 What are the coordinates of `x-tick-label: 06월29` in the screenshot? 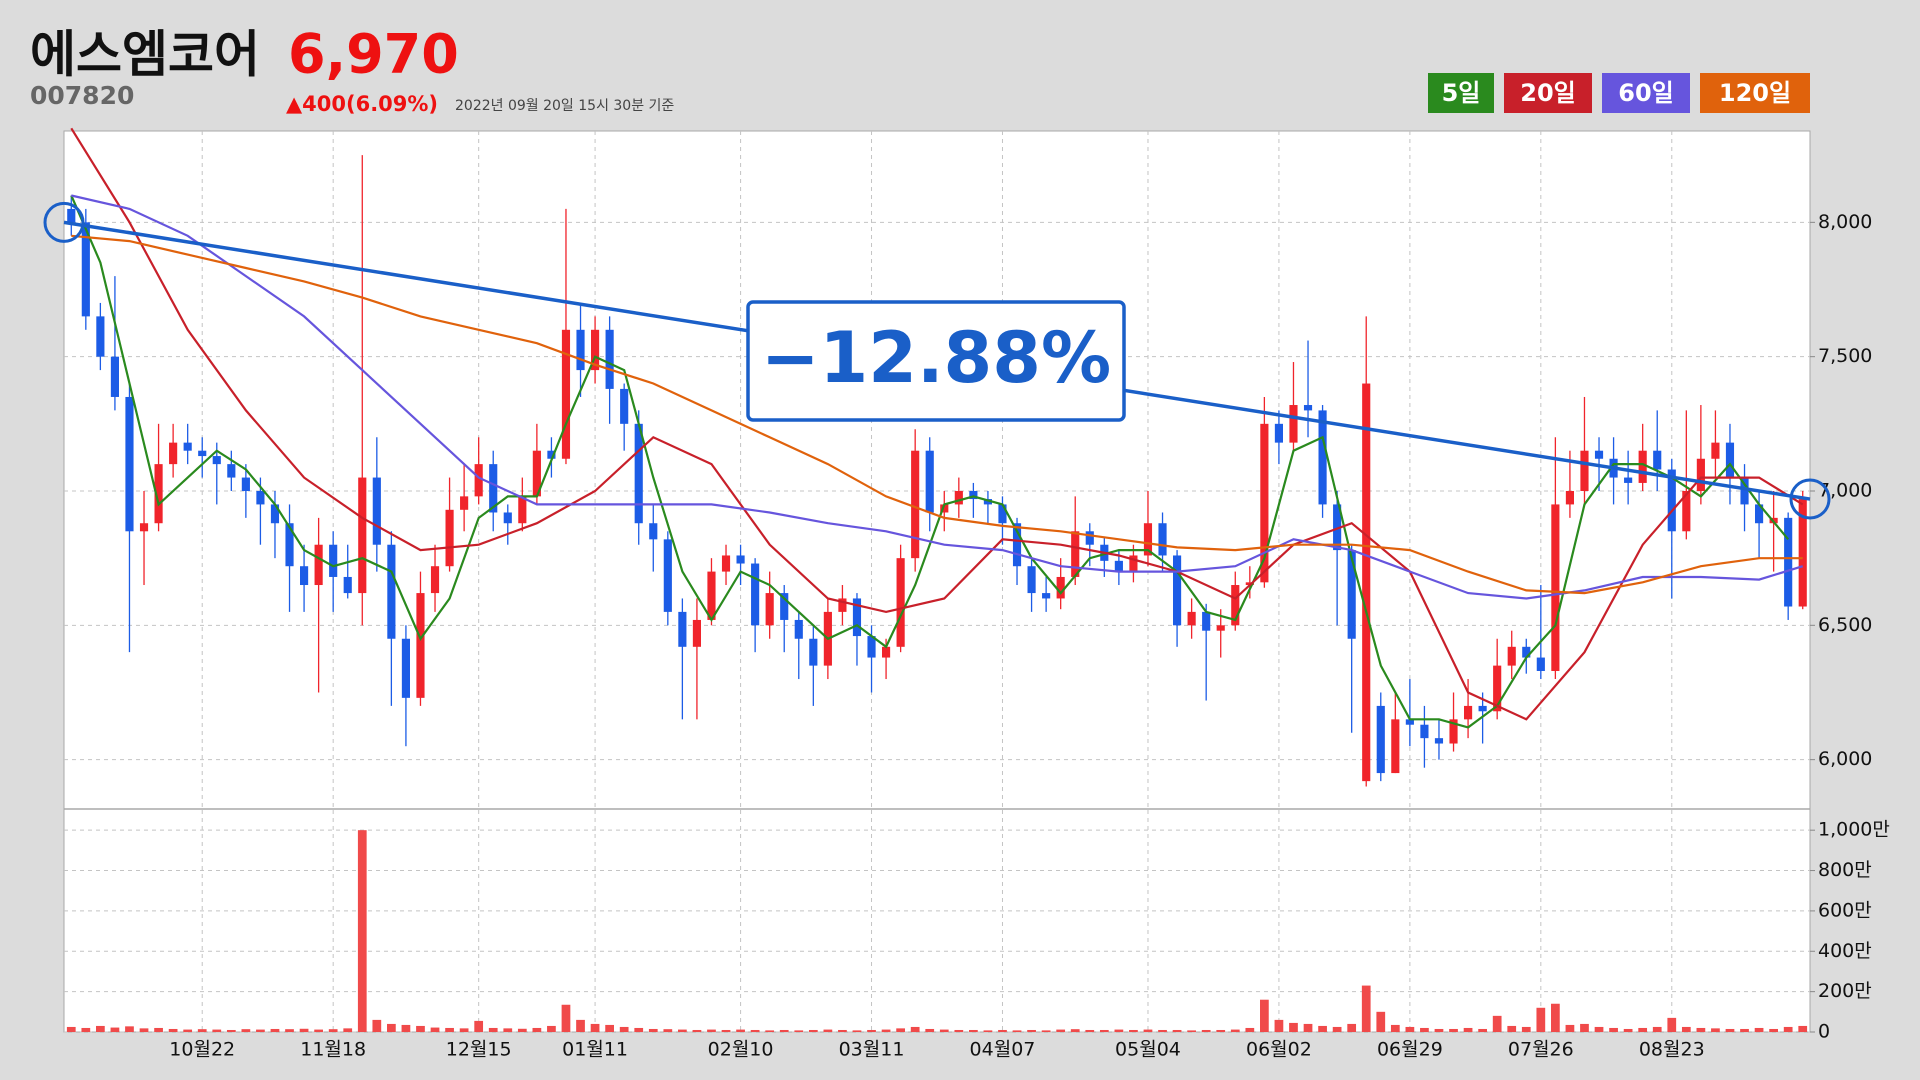 It's located at (1410, 1050).